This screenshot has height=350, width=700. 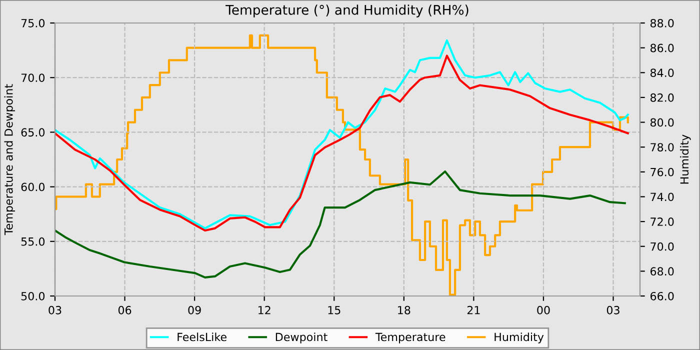 I want to click on y2-tick-label: 78.0, so click(x=662, y=147).